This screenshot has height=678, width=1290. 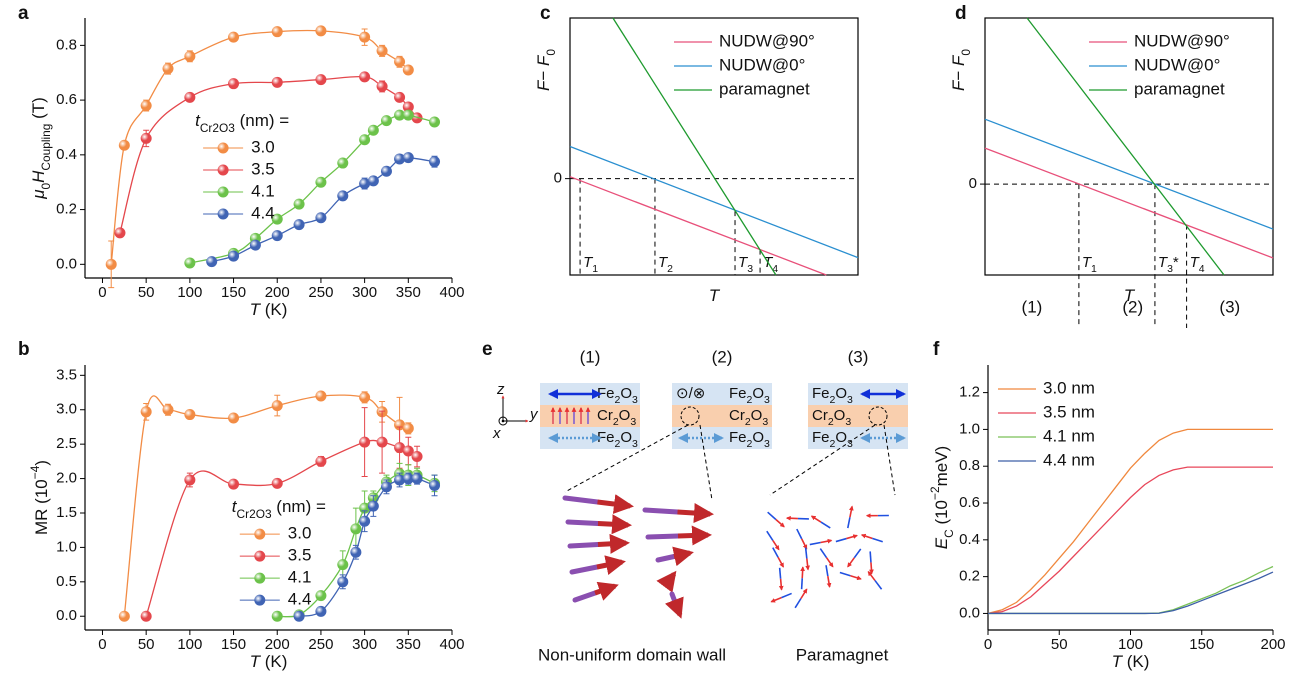 What do you see at coordinates (300, 533) in the screenshot?
I see `legend-label: 3.0` at bounding box center [300, 533].